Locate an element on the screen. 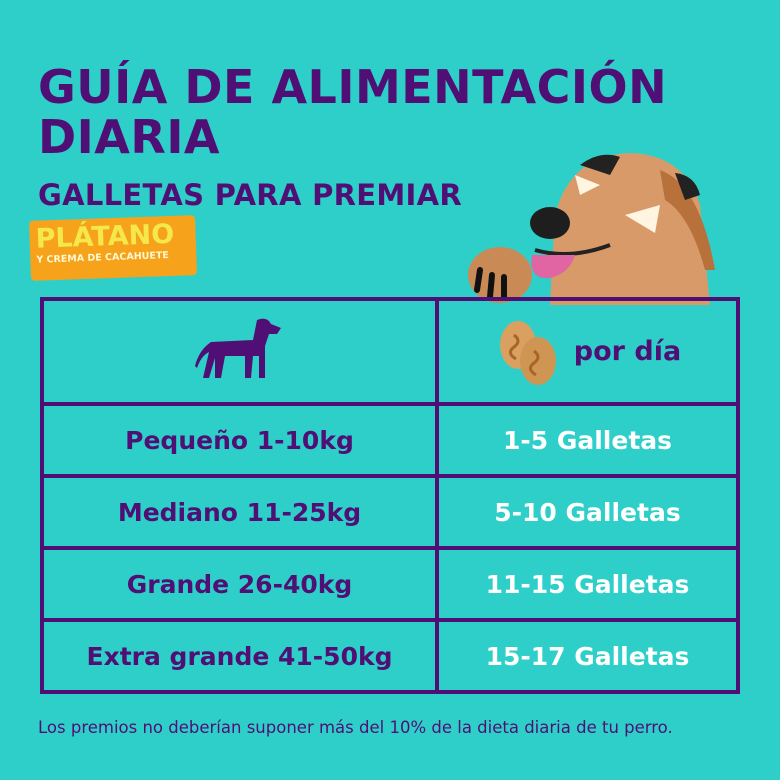  title-line: GUÍA DE ALIMENTACIÓN is located at coordinates (353, 87).